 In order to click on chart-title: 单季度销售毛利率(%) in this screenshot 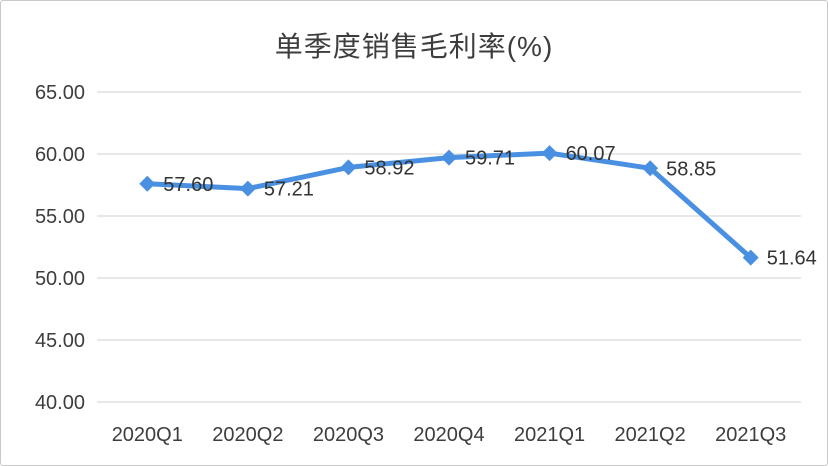, I will do `click(414, 46)`.